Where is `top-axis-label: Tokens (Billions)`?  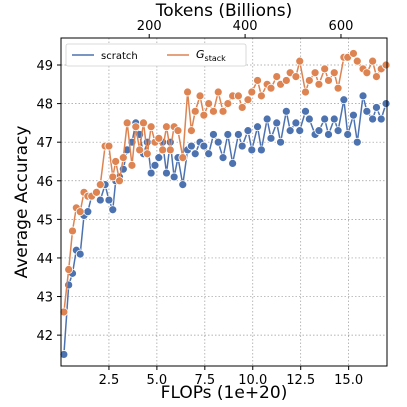 top-axis-label: Tokens (Billions) is located at coordinates (223, 11).